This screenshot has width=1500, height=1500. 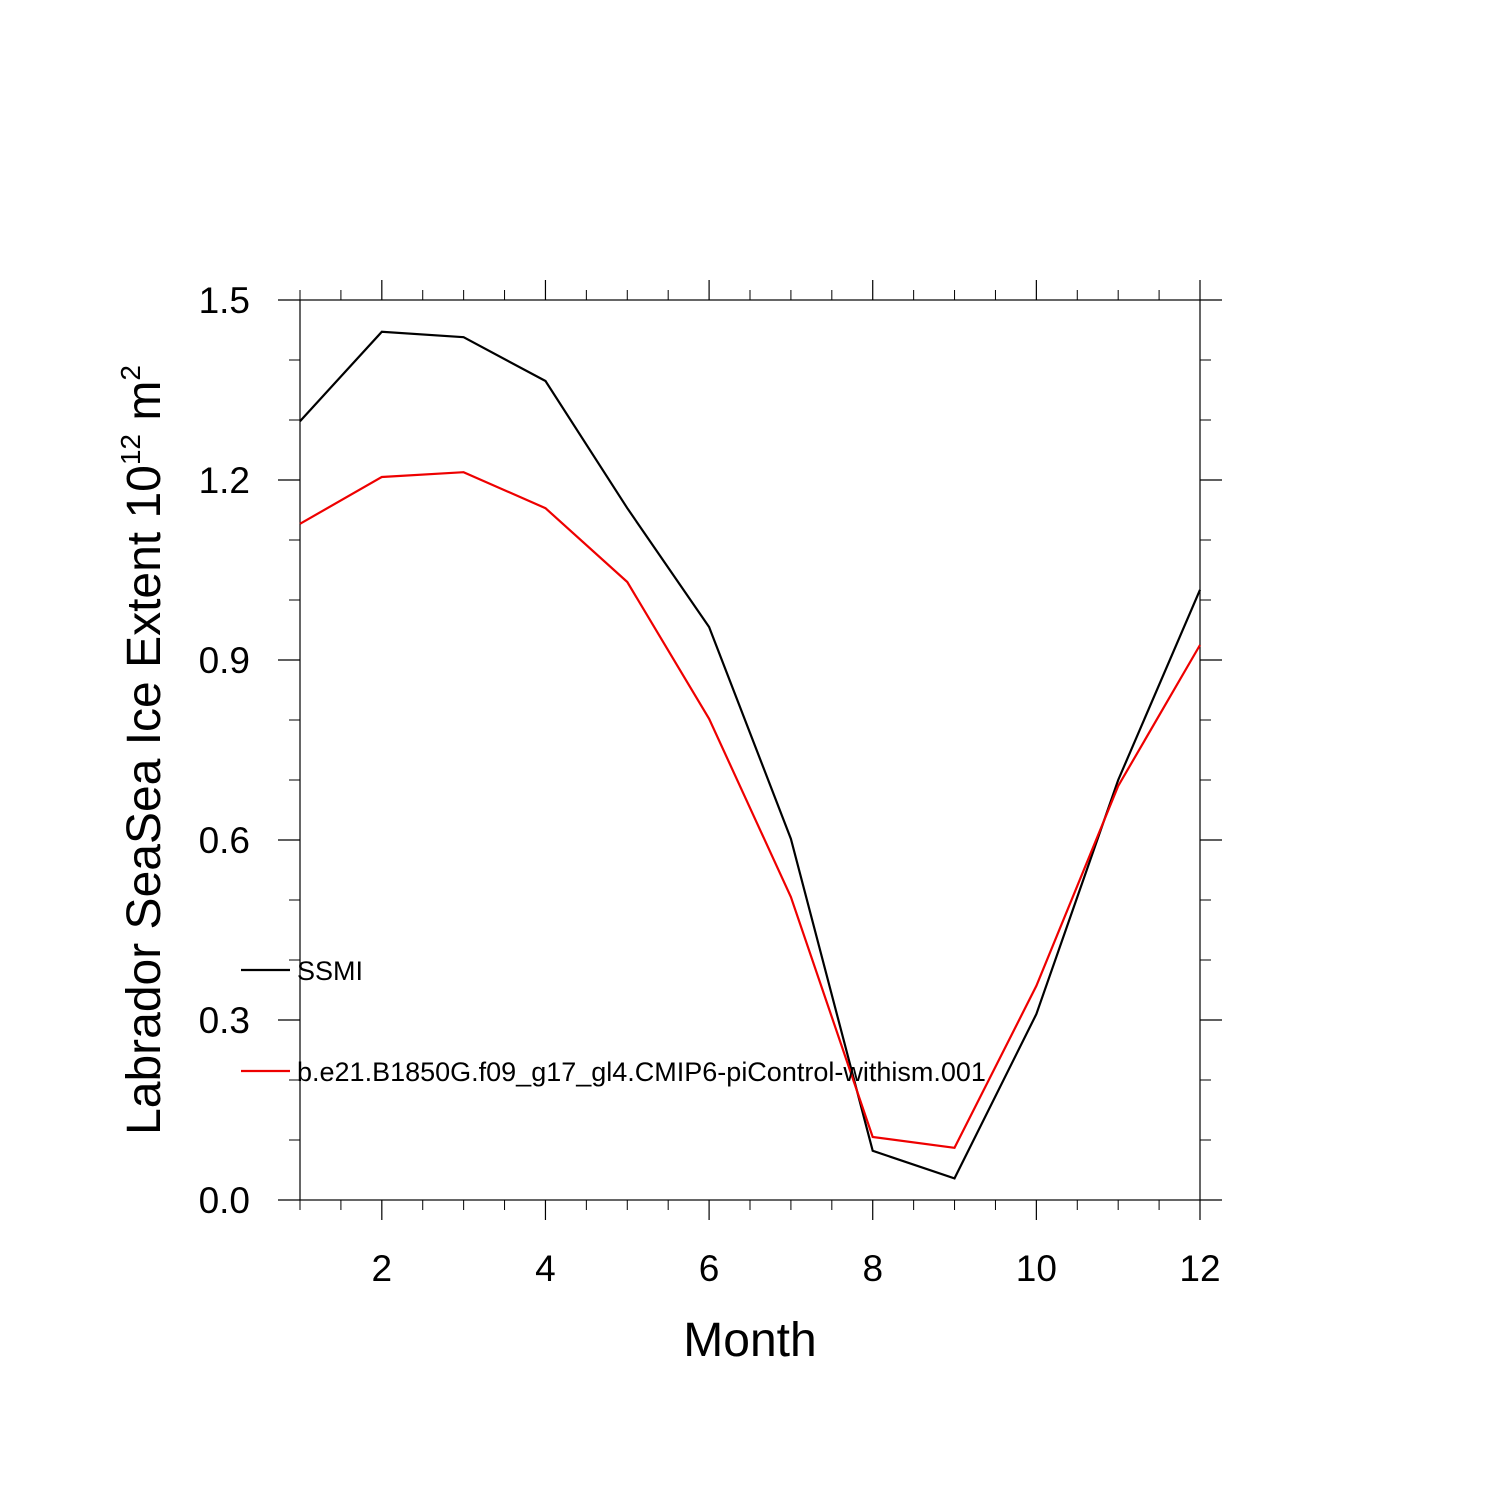 I want to click on y-axis-title: Labrador SeaSea Ice Extent 1012 m2, so click(x=143, y=750).